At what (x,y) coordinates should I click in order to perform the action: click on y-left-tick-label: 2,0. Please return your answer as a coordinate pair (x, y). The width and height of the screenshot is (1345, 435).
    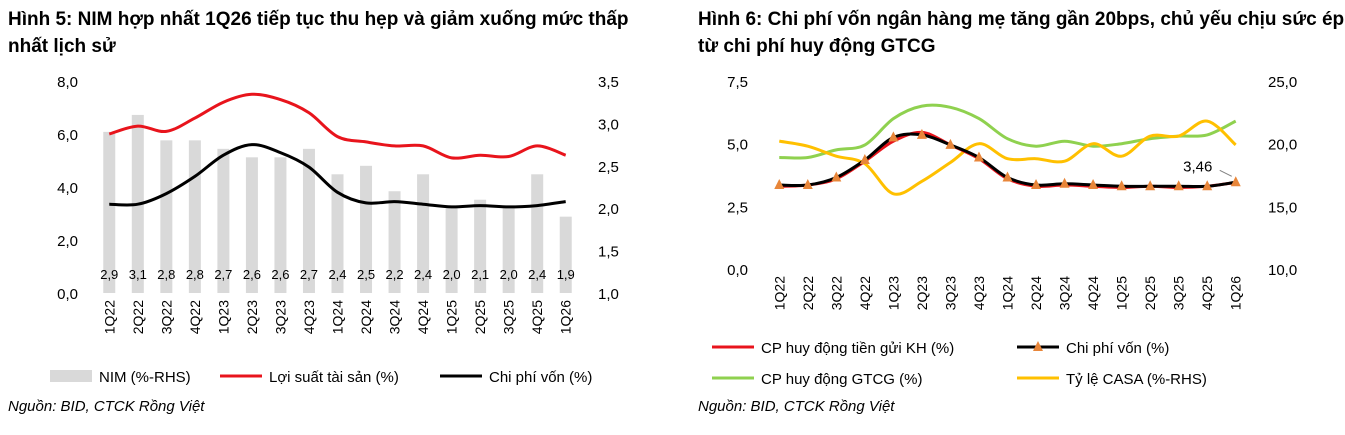
    Looking at the image, I should click on (67, 241).